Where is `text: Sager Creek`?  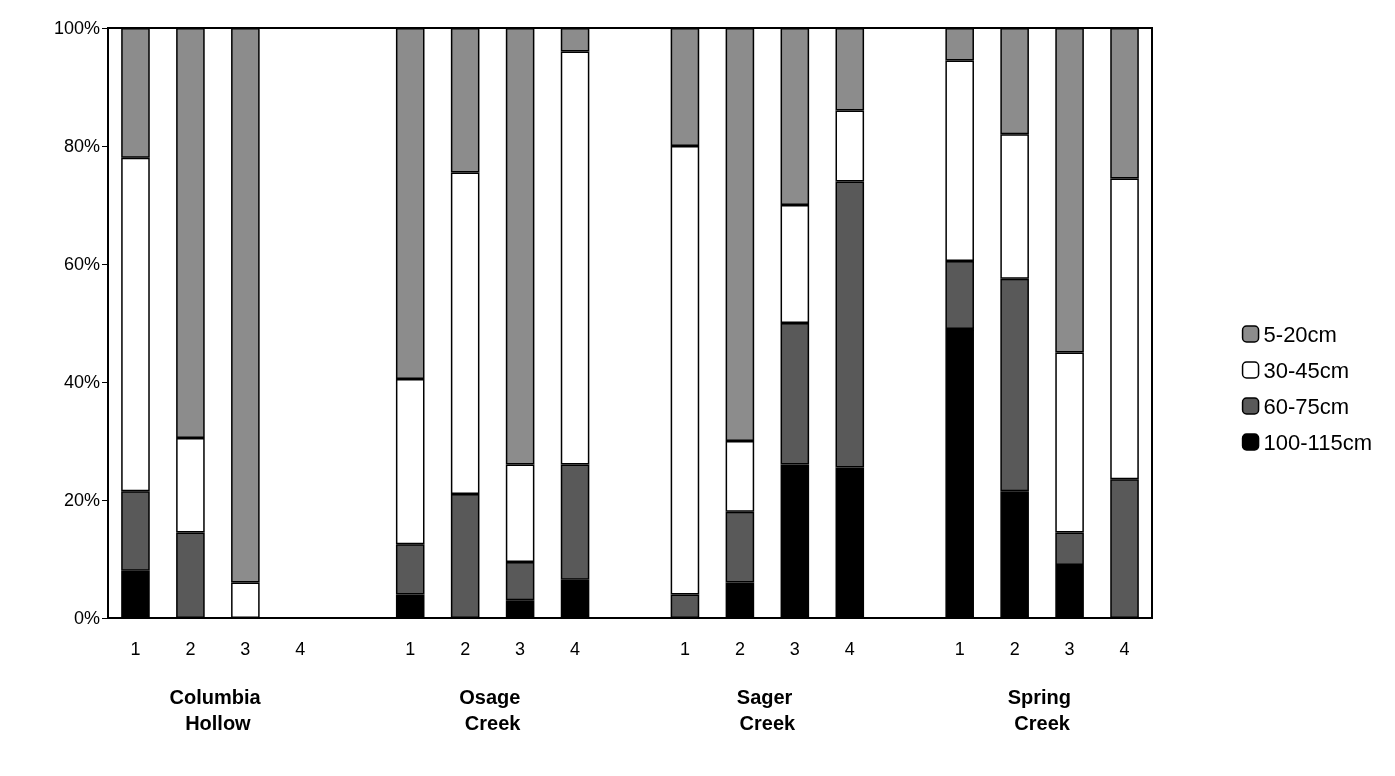 text: Sager Creek is located at coordinates (767, 710).